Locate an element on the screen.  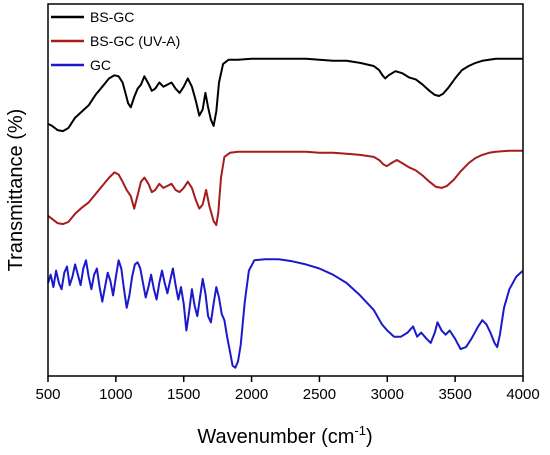
x-axis-label: Wavenumber (cm-1) is located at coordinates (284, 435).